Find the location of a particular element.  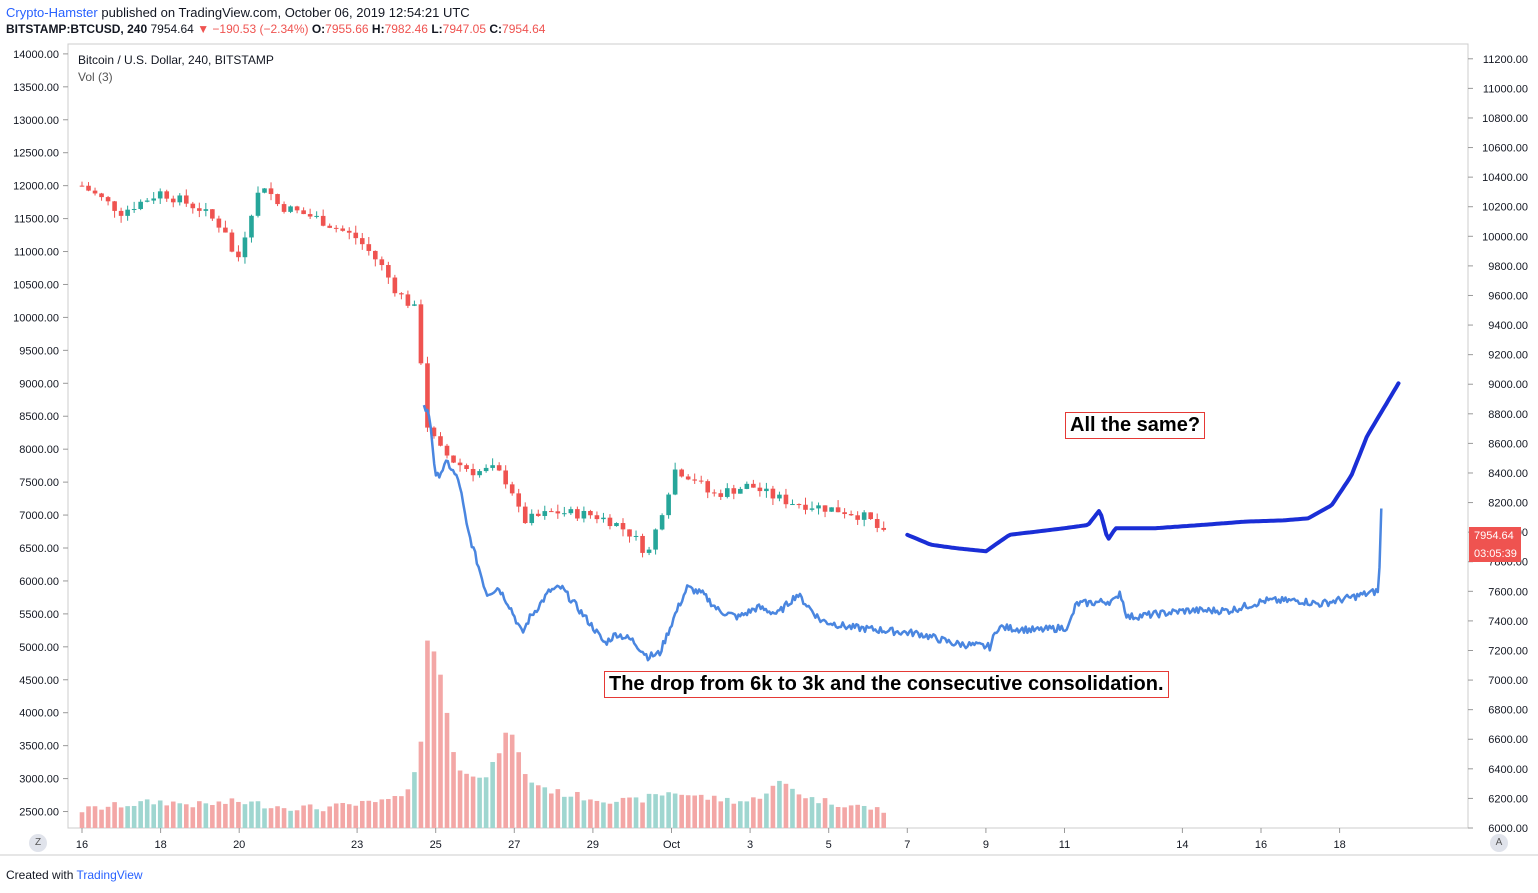

right-tick-label: 9400.00 is located at coordinates (1508, 326).